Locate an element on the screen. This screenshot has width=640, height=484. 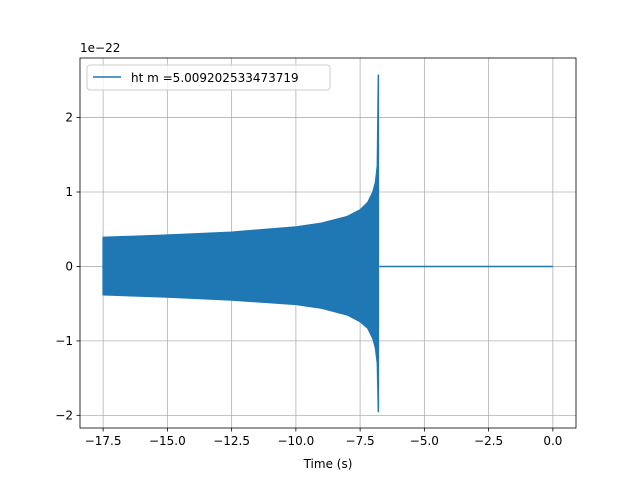
legend-box is located at coordinates (208, 77).